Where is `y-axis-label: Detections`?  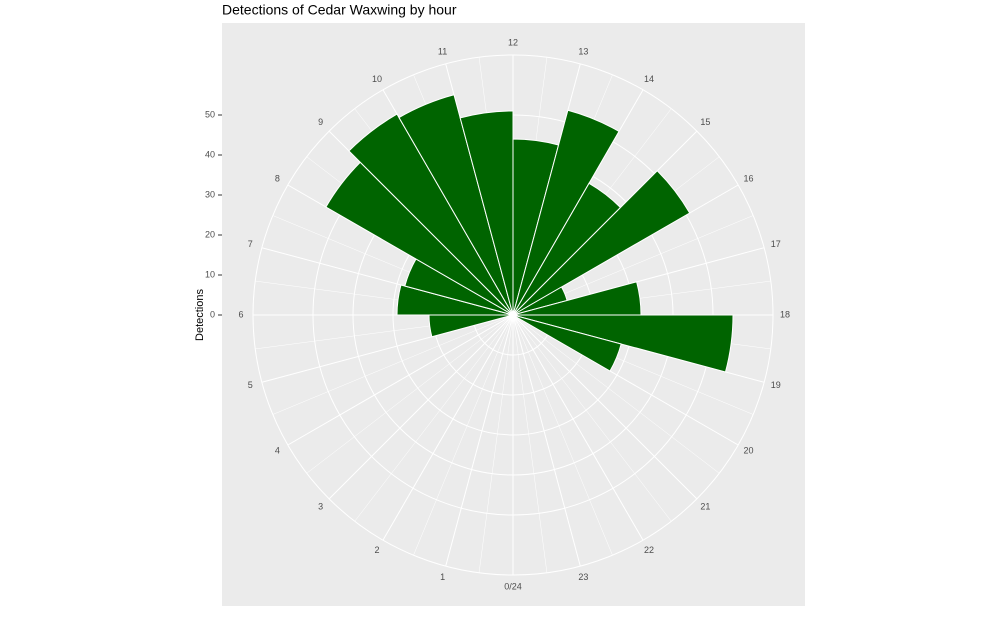 y-axis-label: Detections is located at coordinates (200, 315).